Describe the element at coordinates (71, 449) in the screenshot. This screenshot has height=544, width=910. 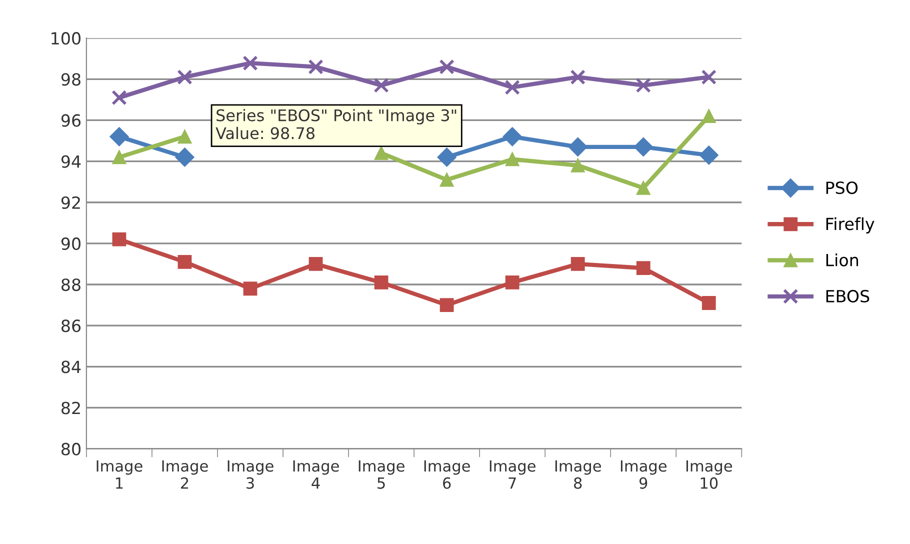
I see `y-tick-label: 80` at that location.